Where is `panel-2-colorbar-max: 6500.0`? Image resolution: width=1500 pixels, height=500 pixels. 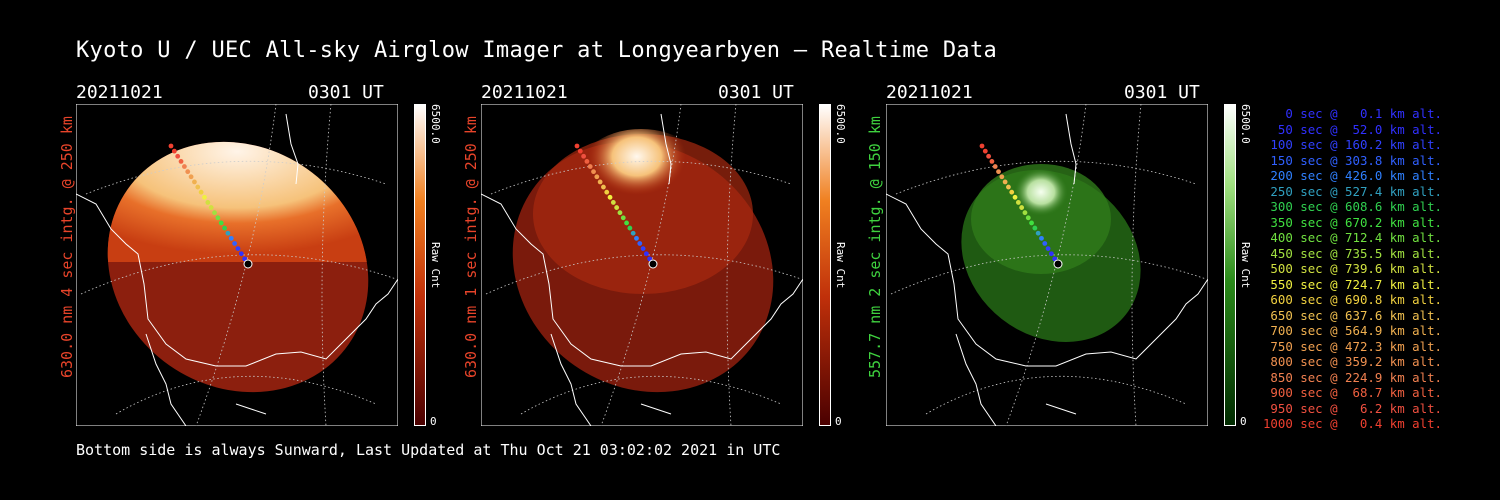 panel-2-colorbar-max: 6500.0 is located at coordinates (840, 124).